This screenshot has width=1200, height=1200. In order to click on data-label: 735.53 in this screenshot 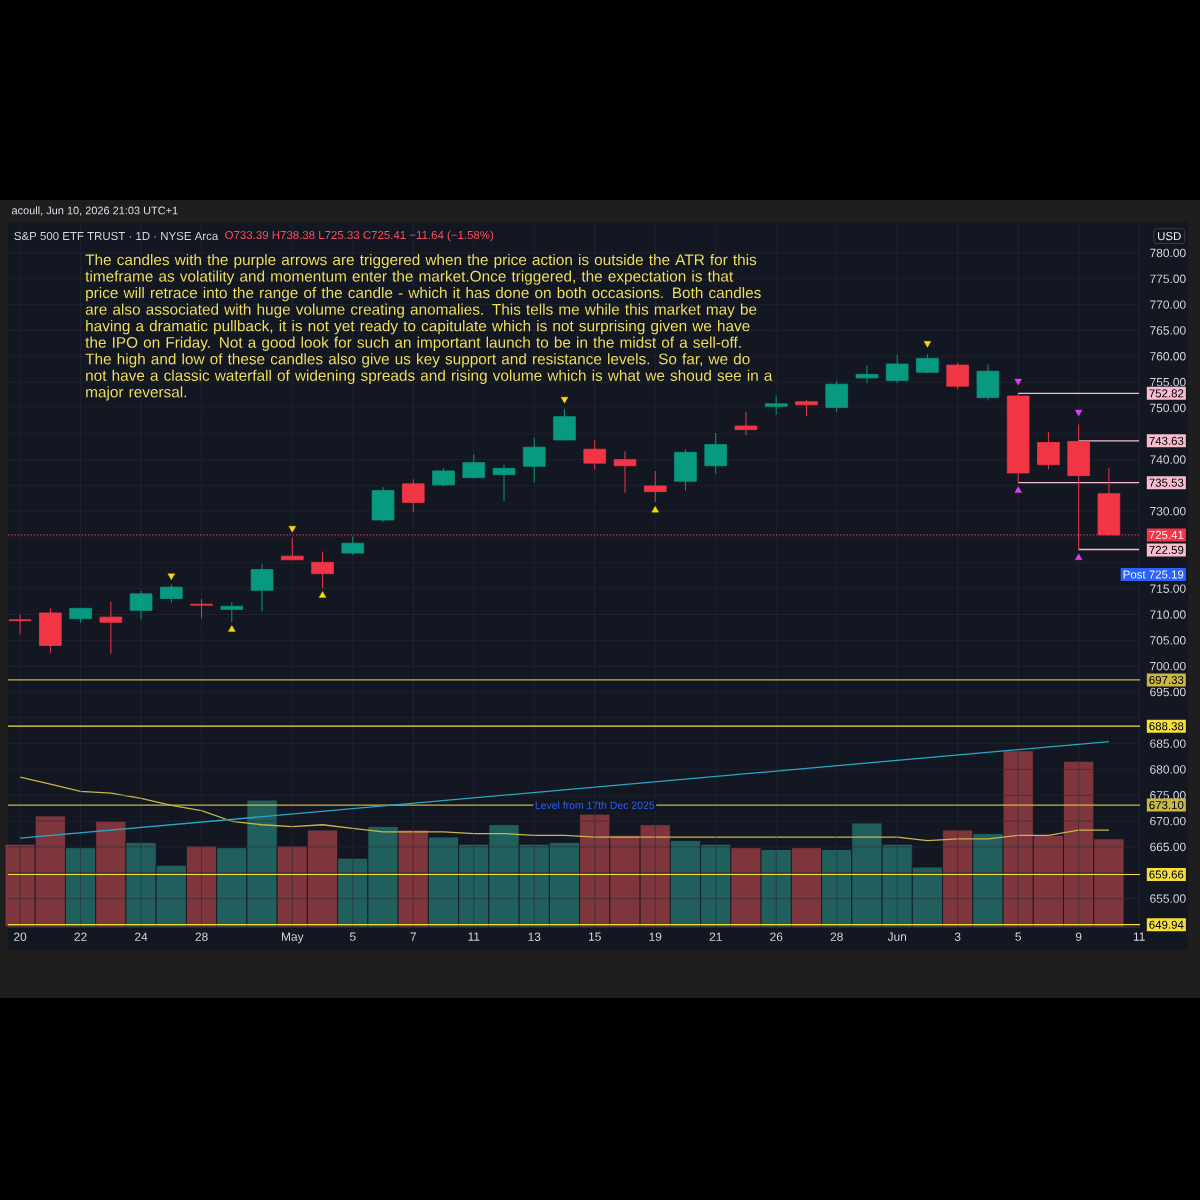, I will do `click(1166, 482)`.